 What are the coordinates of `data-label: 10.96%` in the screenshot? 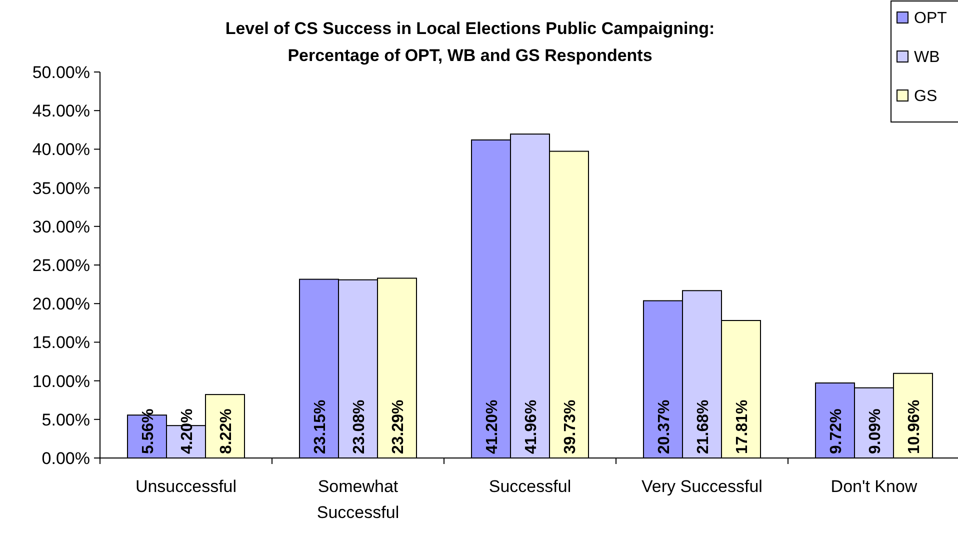 It's located at (914, 427).